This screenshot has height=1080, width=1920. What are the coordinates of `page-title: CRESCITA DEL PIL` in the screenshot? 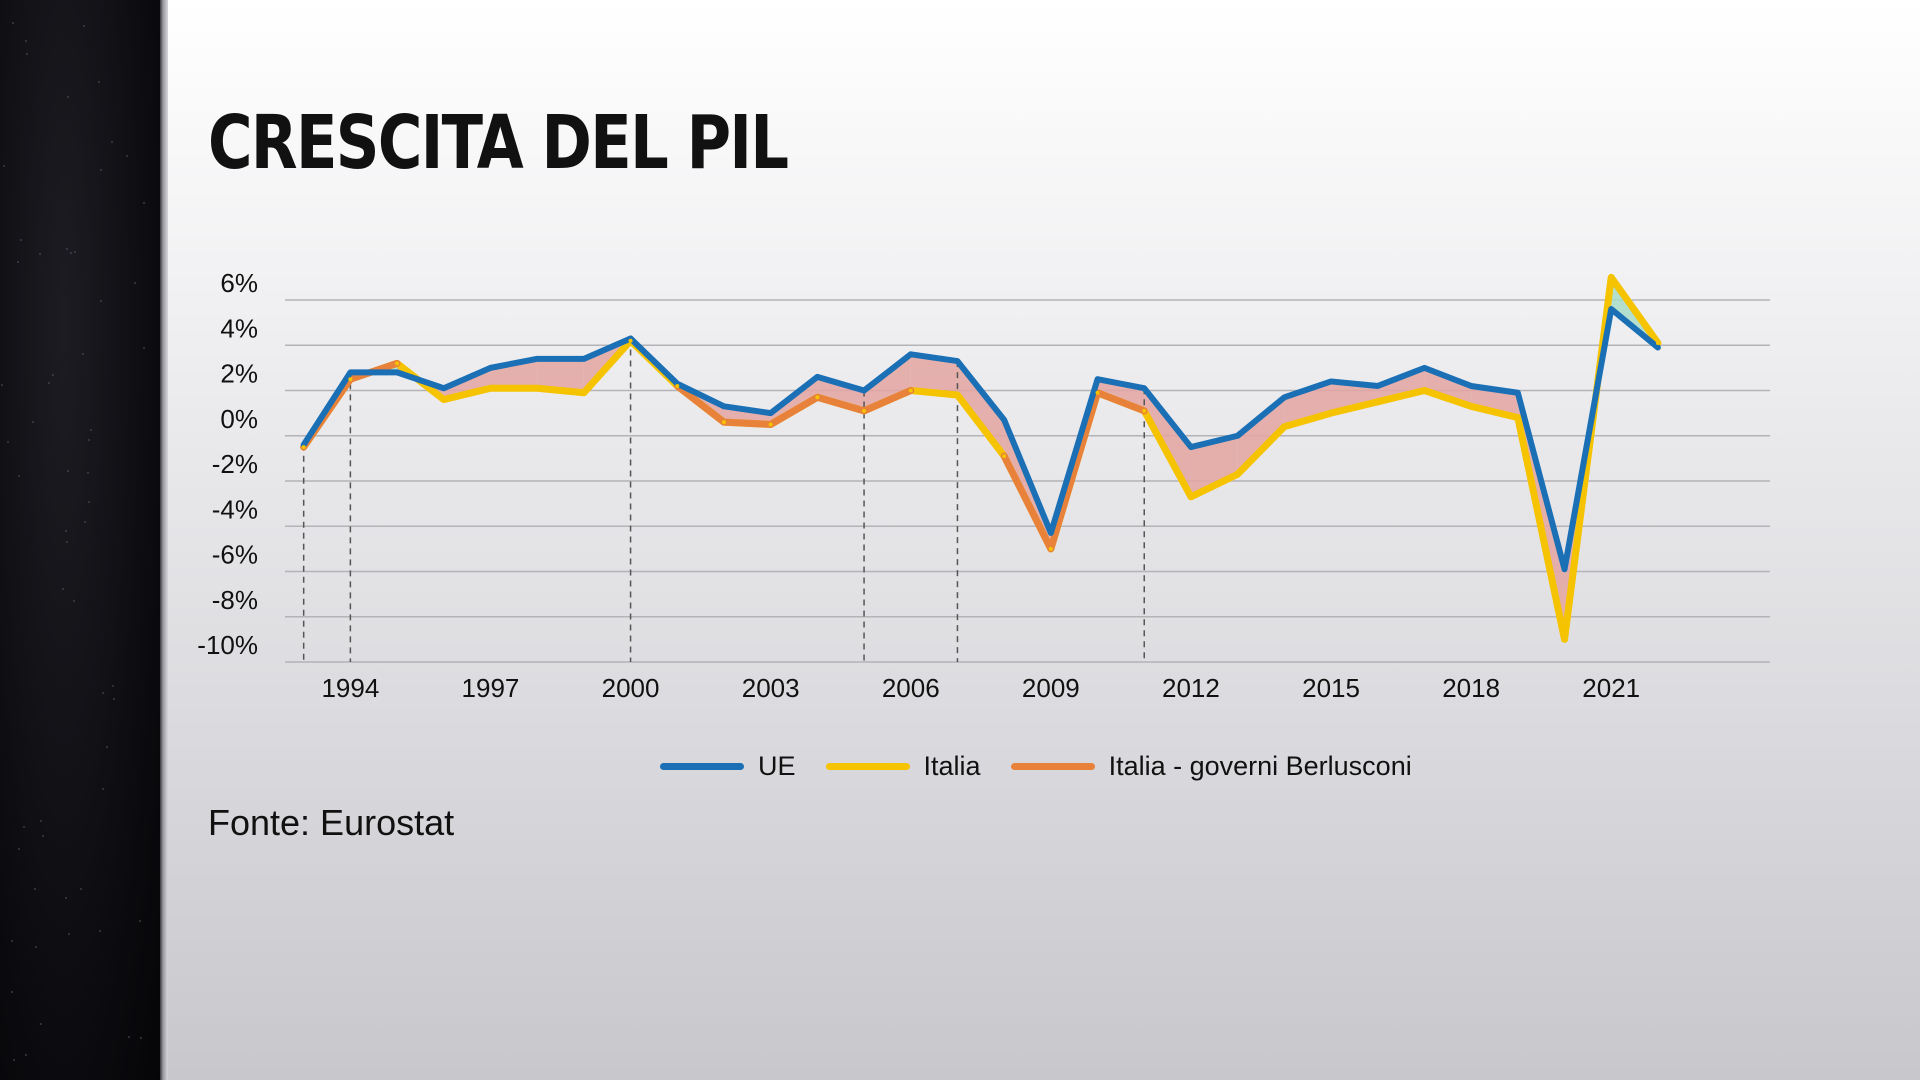 It's located at (498, 143).